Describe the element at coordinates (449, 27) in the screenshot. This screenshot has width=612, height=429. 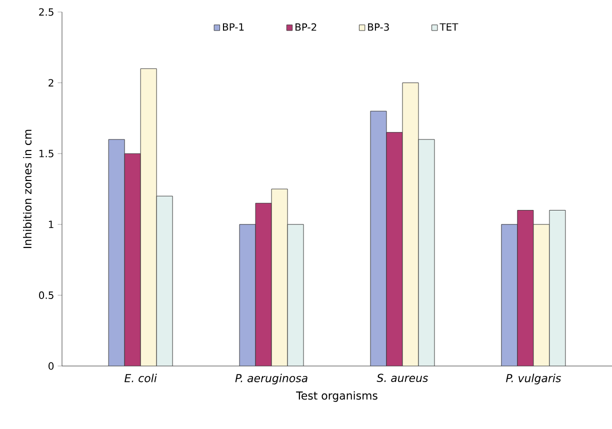
I see `legend-label: TET` at that location.